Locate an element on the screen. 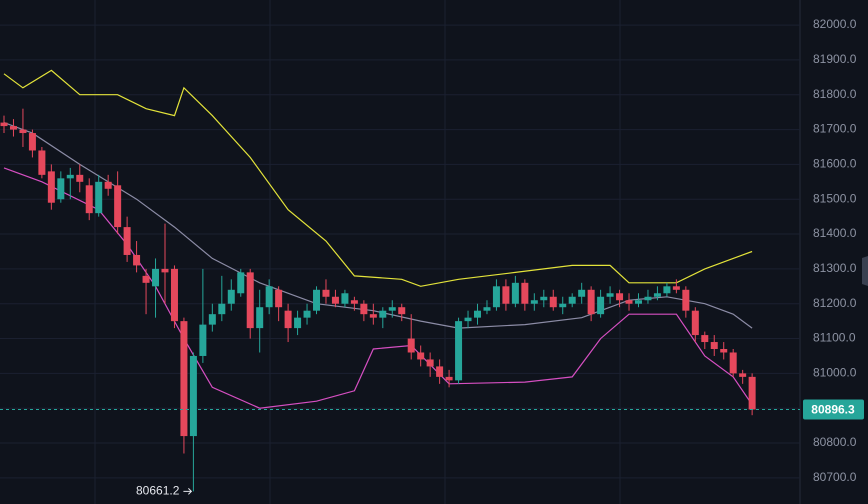 This screenshot has height=504, width=868. last-price-tag is located at coordinates (833, 409).